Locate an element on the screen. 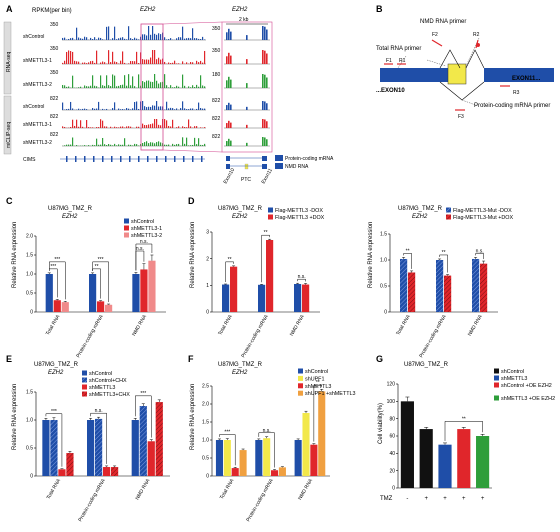  zoom-connector is located at coordinates (192, 23).